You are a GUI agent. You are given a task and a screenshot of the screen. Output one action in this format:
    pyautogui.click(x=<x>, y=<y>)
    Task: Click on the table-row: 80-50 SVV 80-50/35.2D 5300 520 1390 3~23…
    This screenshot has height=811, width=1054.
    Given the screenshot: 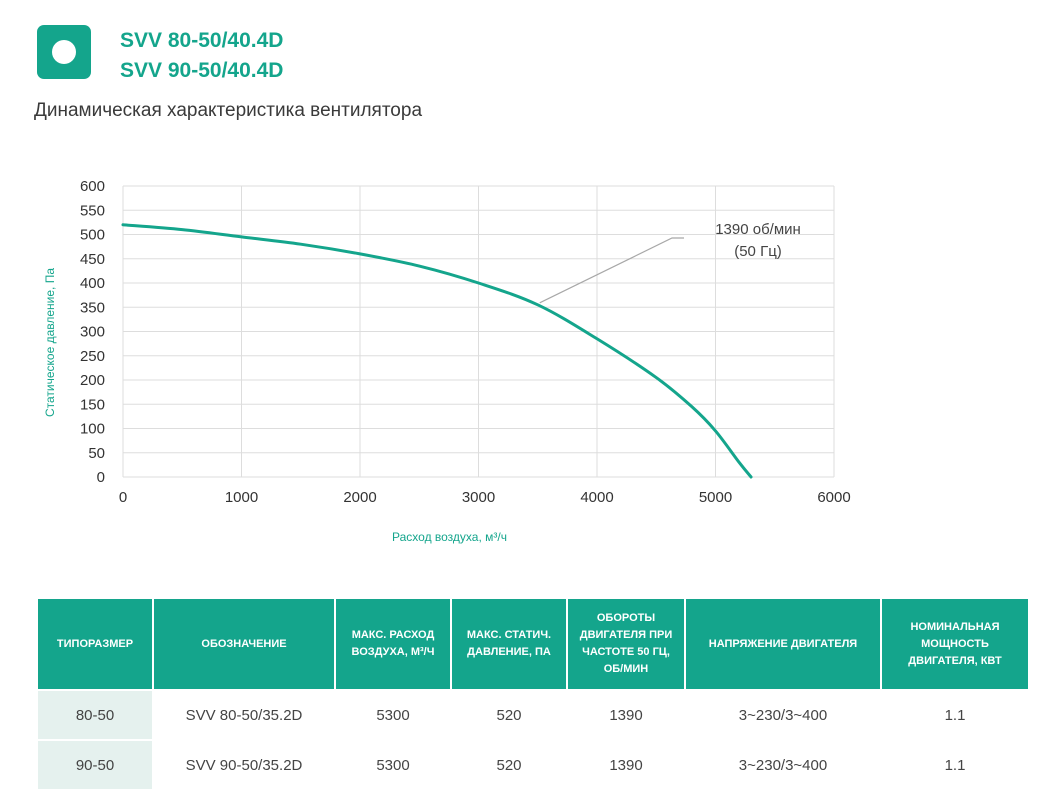 What is the action you would take?
    pyautogui.click(x=533, y=715)
    